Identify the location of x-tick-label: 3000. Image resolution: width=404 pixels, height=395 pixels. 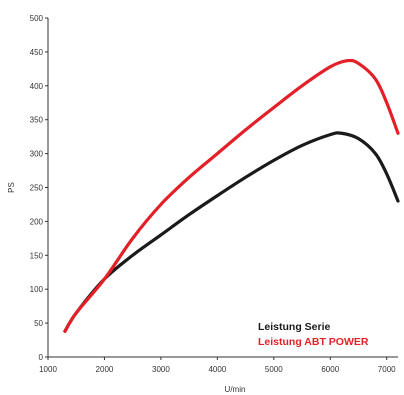
(161, 369).